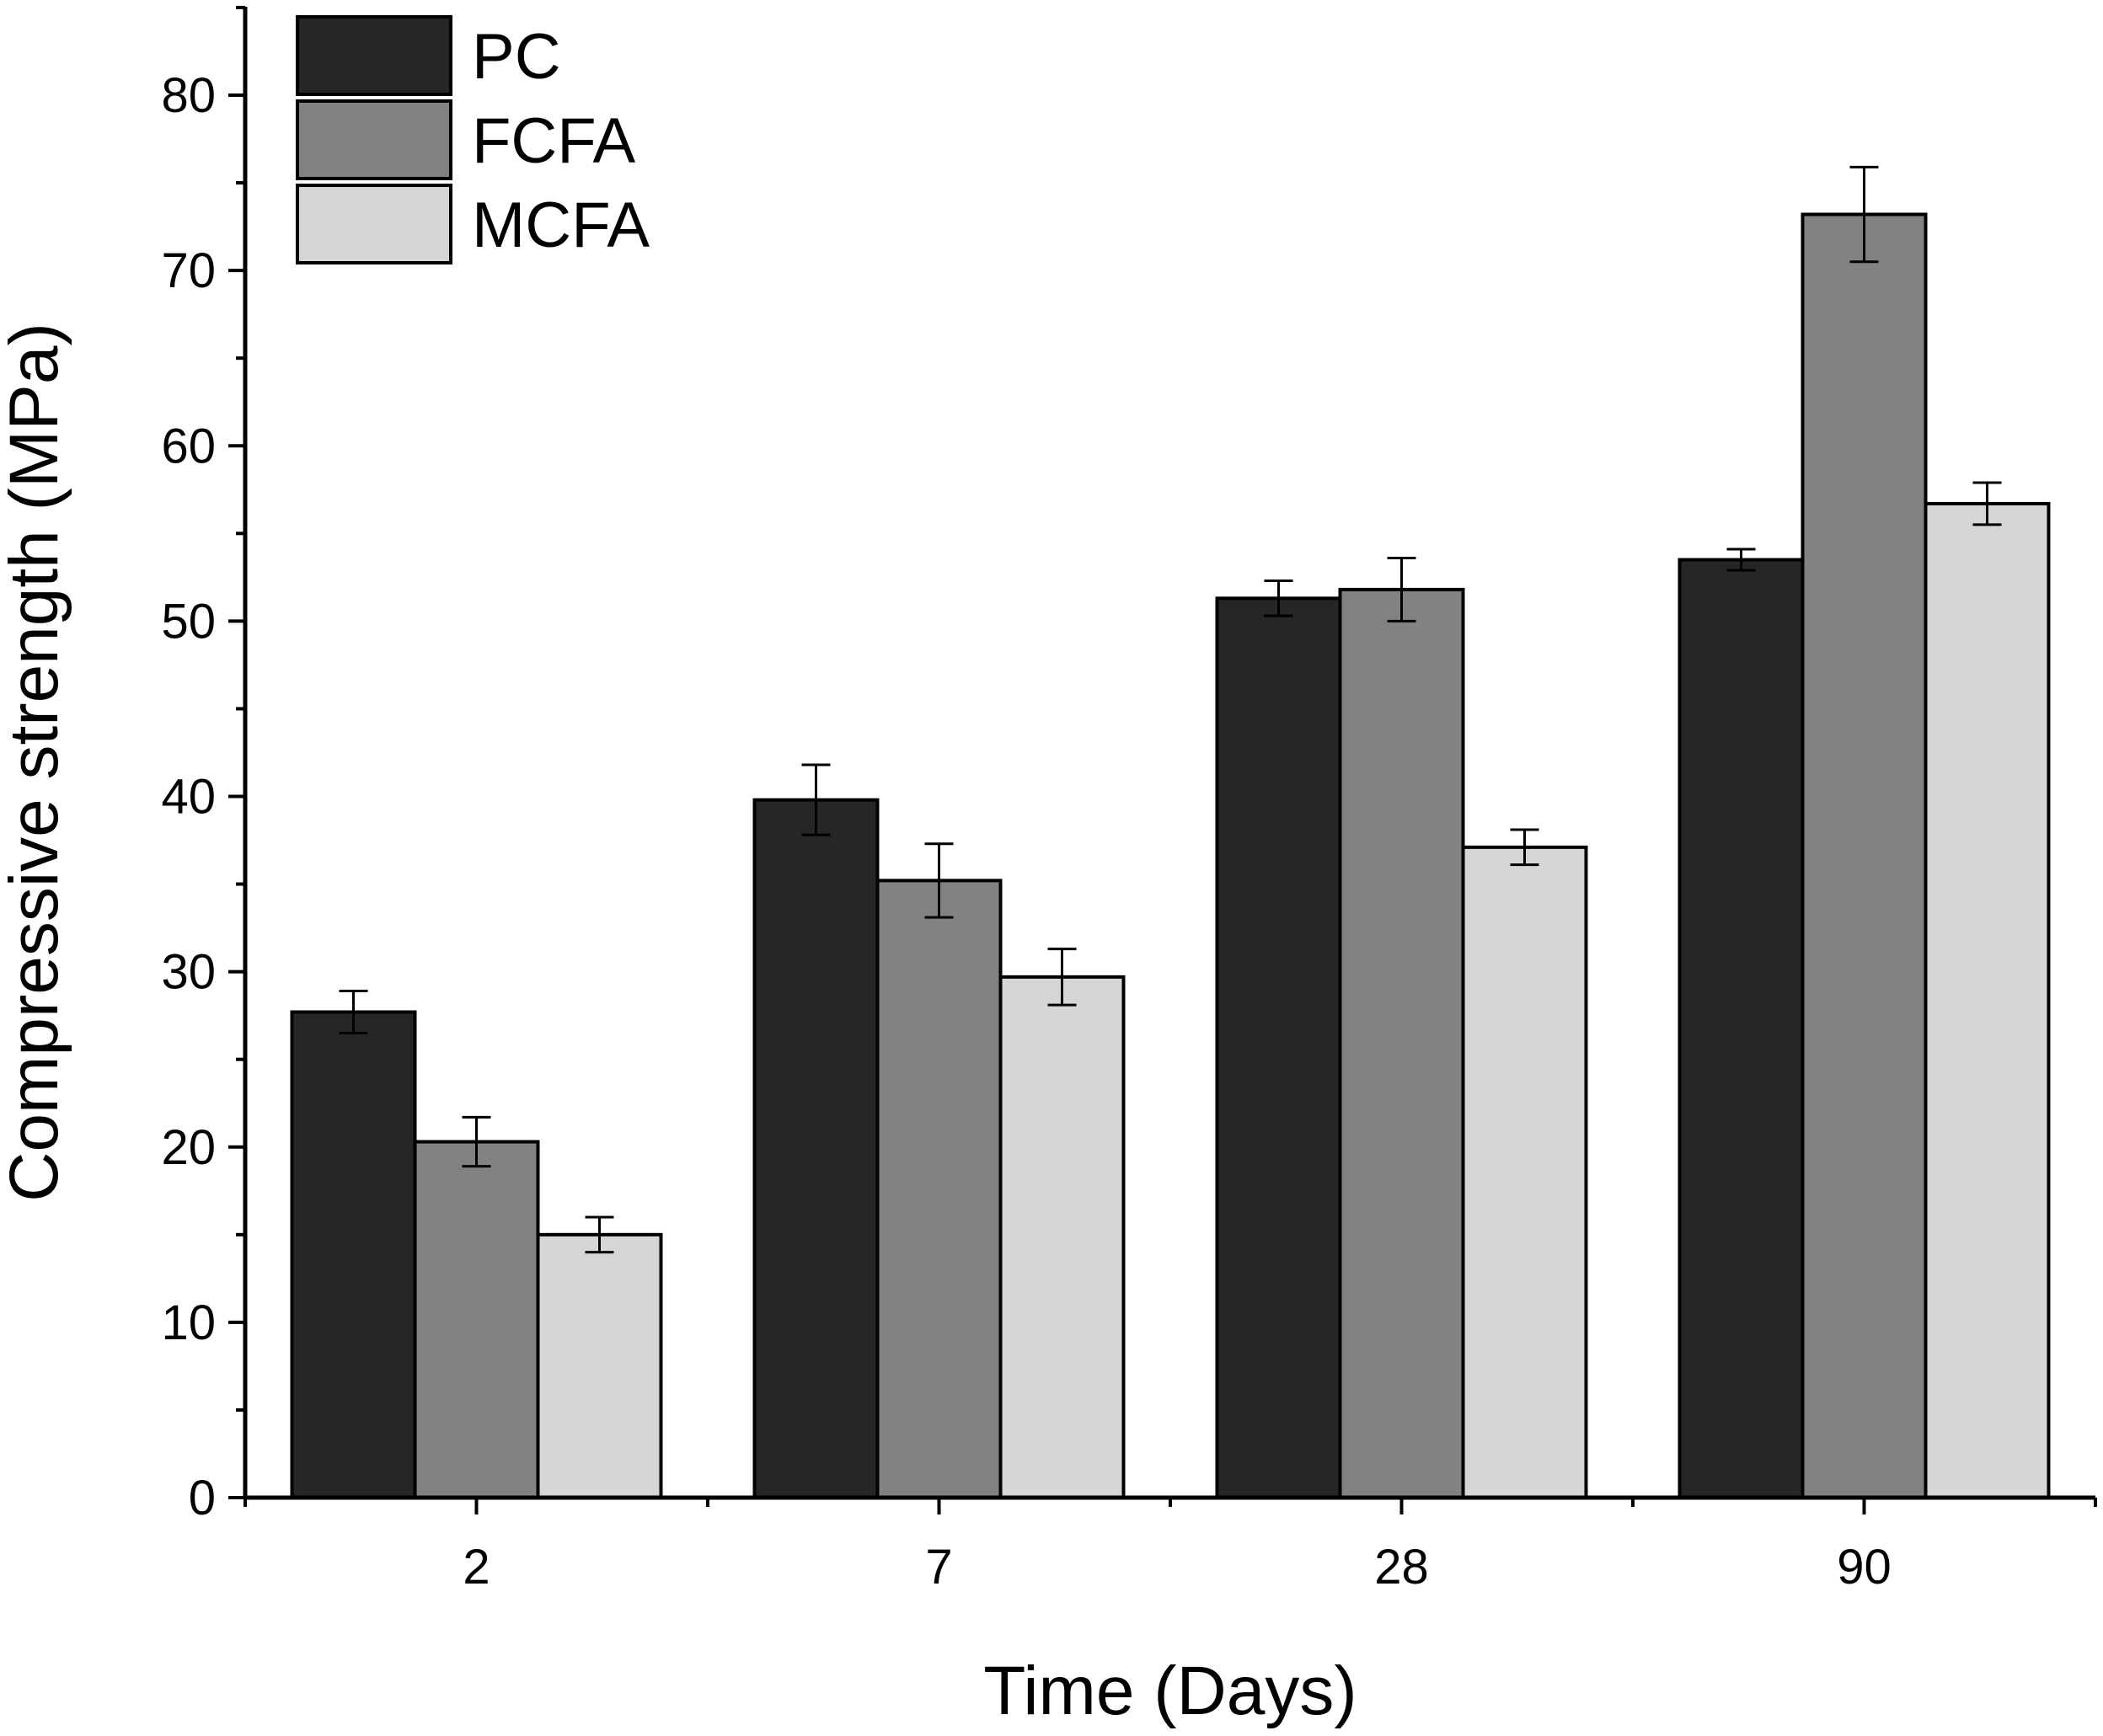  What do you see at coordinates (561, 225) in the screenshot?
I see `legend-label-mcfa: MCFA` at bounding box center [561, 225].